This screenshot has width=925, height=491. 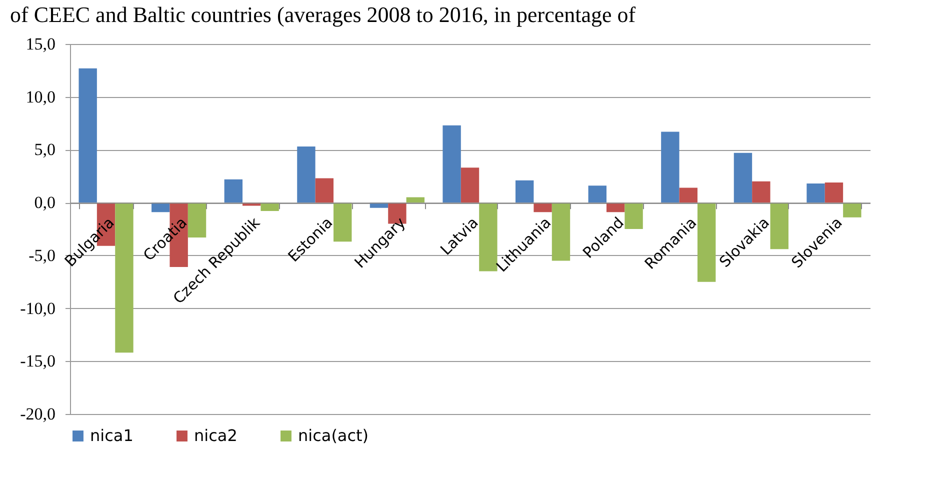 I want to click on y-tick-label: -15,0, so click(x=38, y=361).